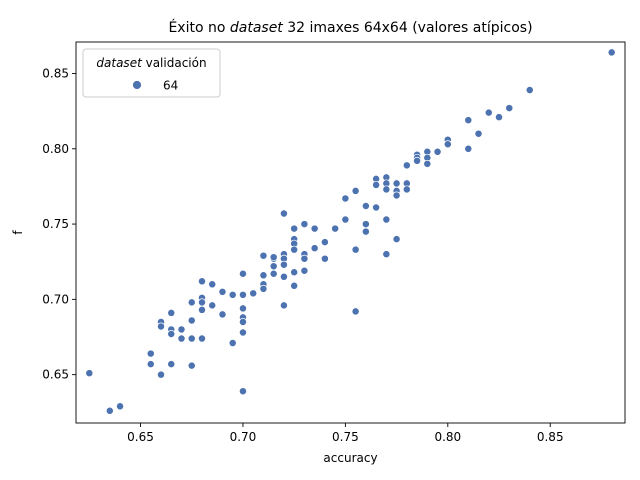 Image resolution: width=640 pixels, height=480 pixels. What do you see at coordinates (550, 437) in the screenshot?
I see `x-tick-label: 0.85` at bounding box center [550, 437].